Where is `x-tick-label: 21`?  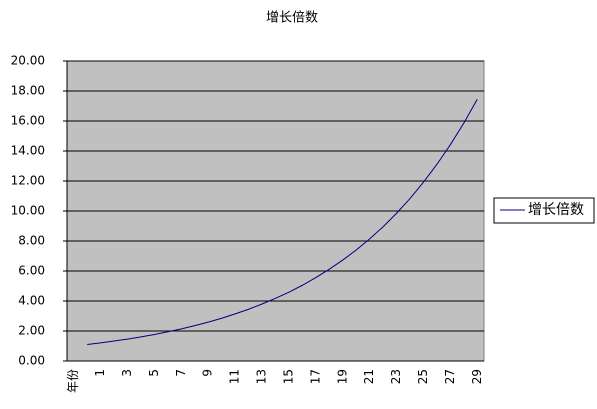
x-tick-label: 21 is located at coordinates (369, 376).